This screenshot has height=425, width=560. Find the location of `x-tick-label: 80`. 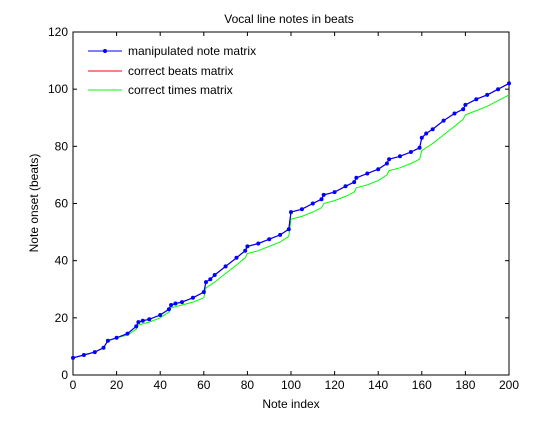

x-tick-label: 80 is located at coordinates (248, 385).